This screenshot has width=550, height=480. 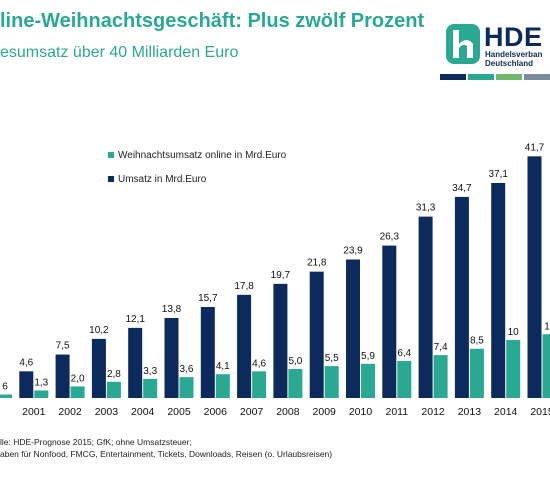 What do you see at coordinates (426, 208) in the screenshot?
I see `data-label-total: 31,3` at bounding box center [426, 208].